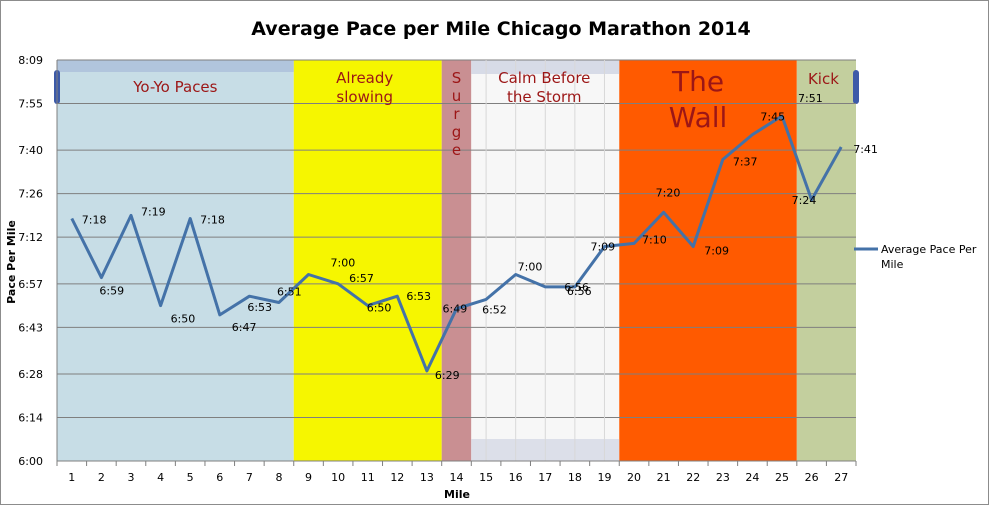 The height and width of the screenshot is (506, 989). Describe the element at coordinates (604, 477) in the screenshot. I see `x-tick-label-19: 19` at that location.